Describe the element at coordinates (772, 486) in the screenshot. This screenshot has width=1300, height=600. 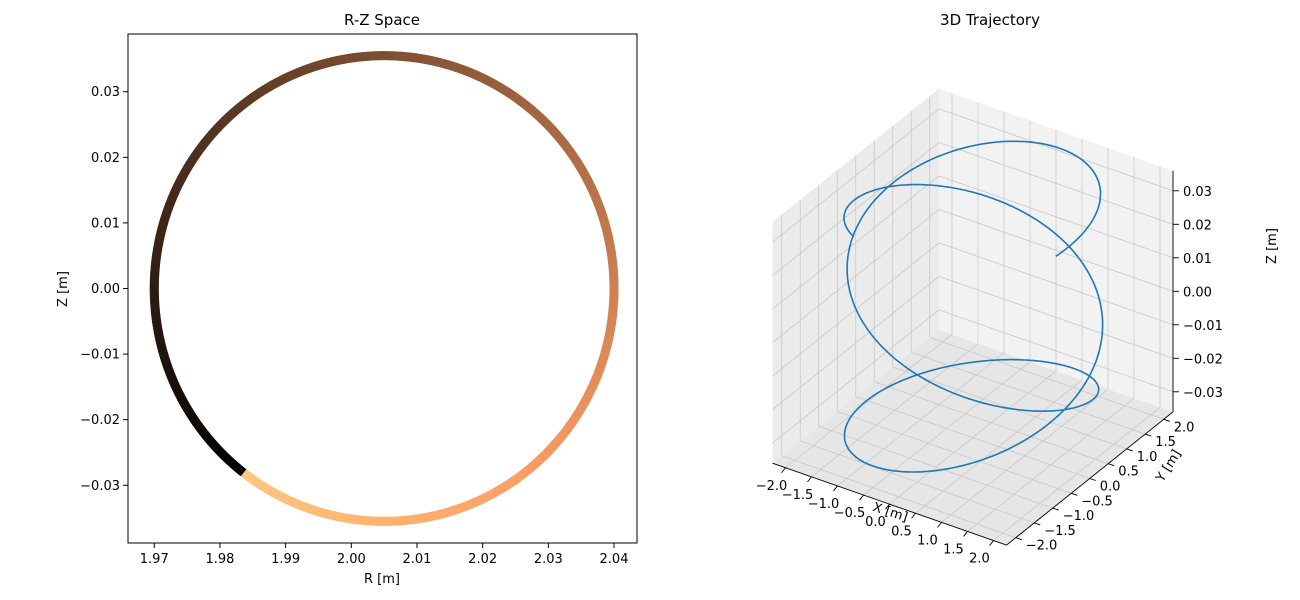
I see `x-tick-label: −2.0` at that location.